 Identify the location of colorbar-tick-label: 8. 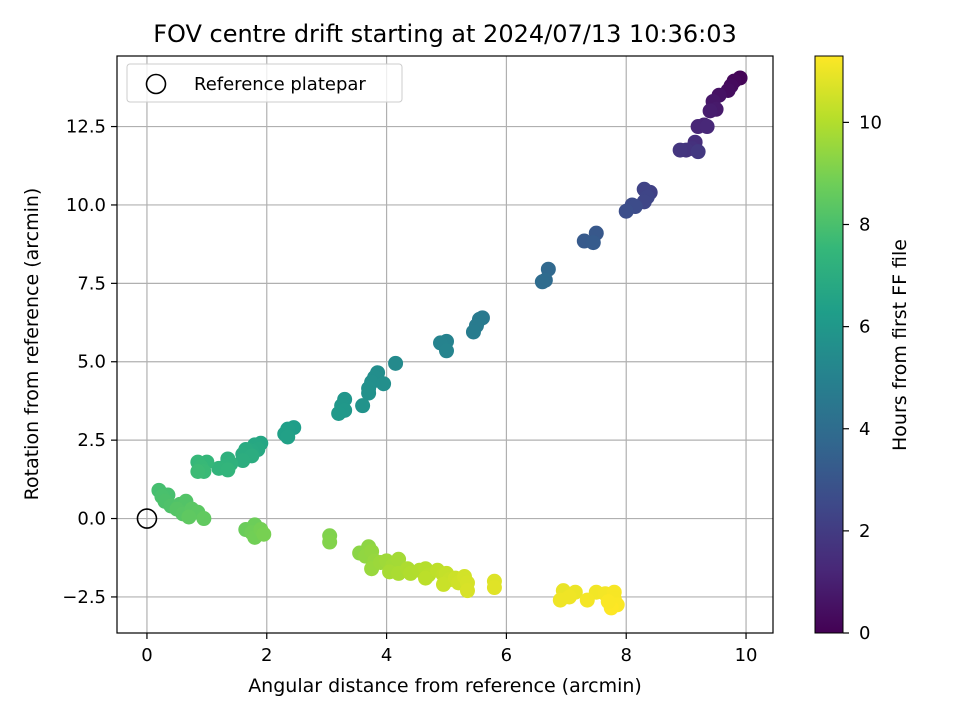
(864, 225).